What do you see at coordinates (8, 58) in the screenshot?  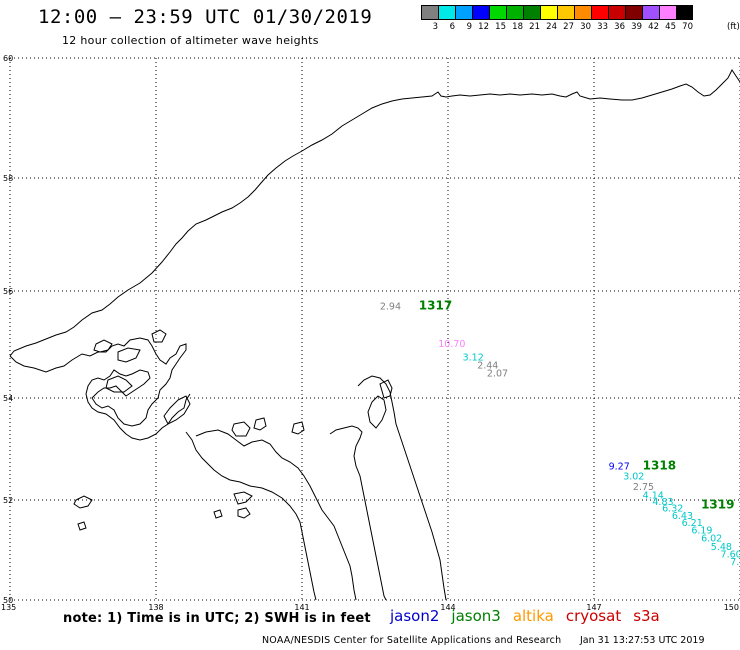 I see `latitude-label: 60` at bounding box center [8, 58].